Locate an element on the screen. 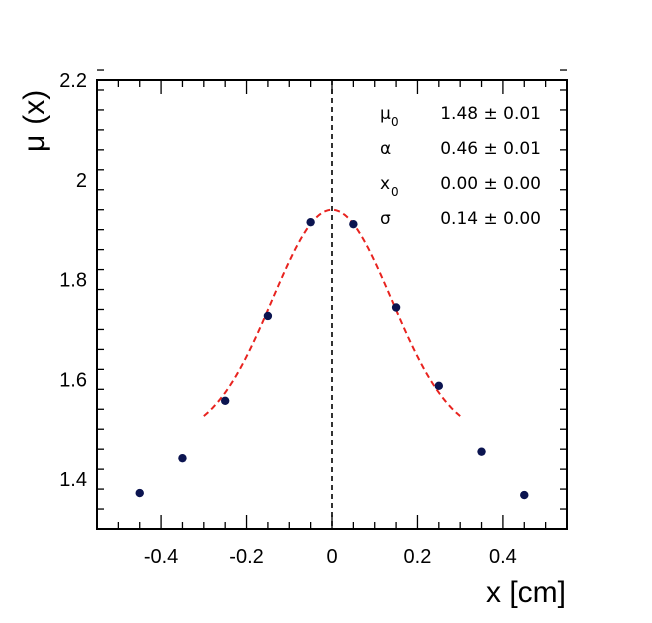 The height and width of the screenshot is (623, 652). y-axis-title-arg: (x) is located at coordinates (34, 107).